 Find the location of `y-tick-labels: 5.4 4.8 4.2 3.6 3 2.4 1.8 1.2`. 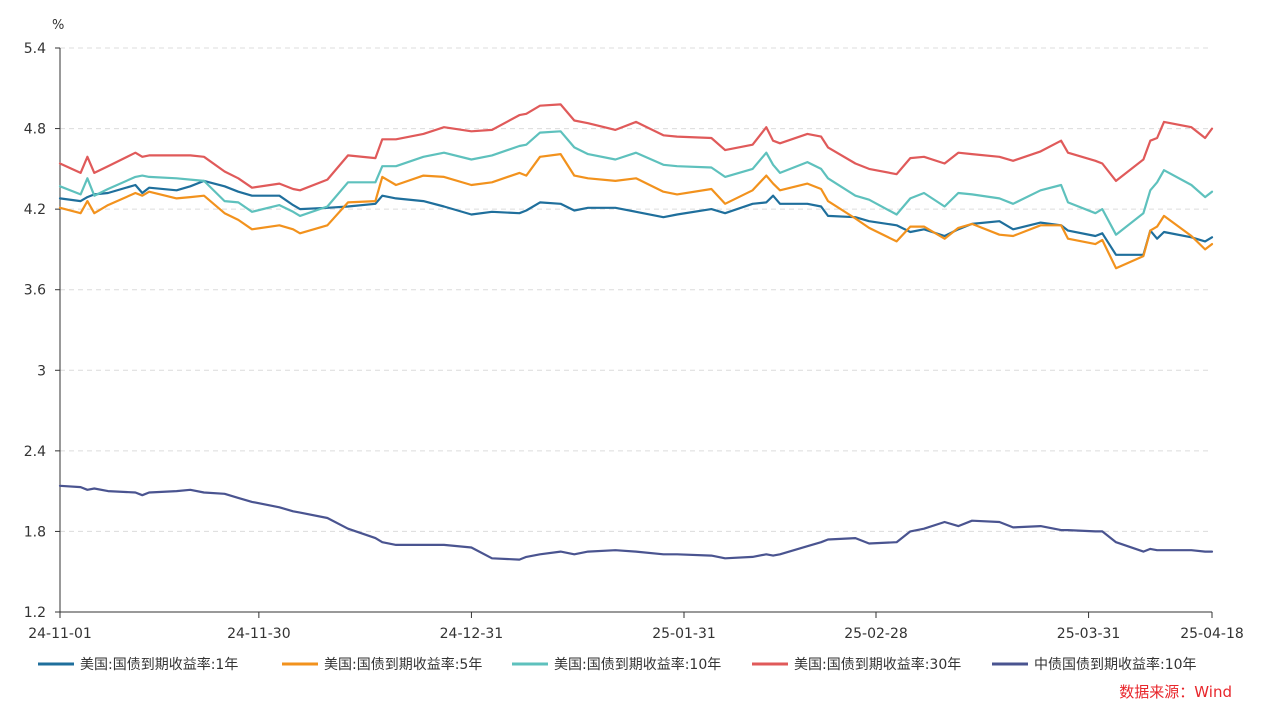

y-tick-labels: 5.4 4.8 4.2 3.6 3 2.4 1.8 1.2 is located at coordinates (42, 331).